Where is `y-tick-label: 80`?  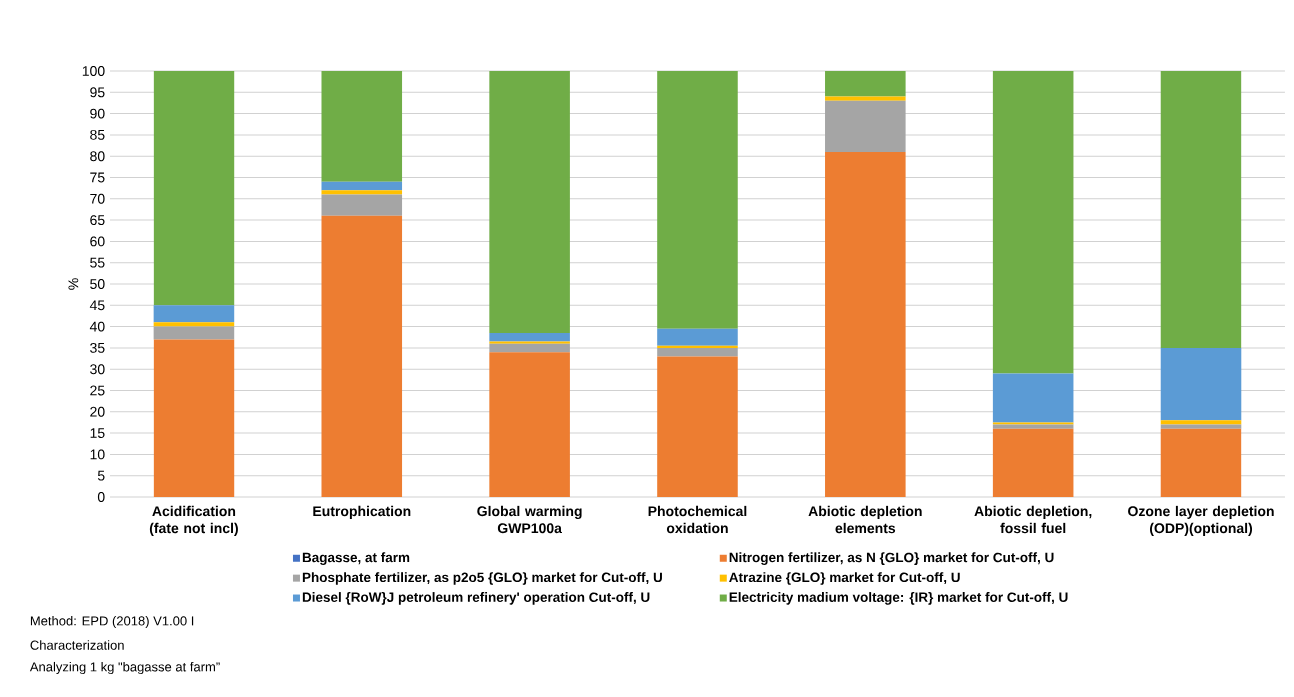
y-tick-label: 80 is located at coordinates (97, 156).